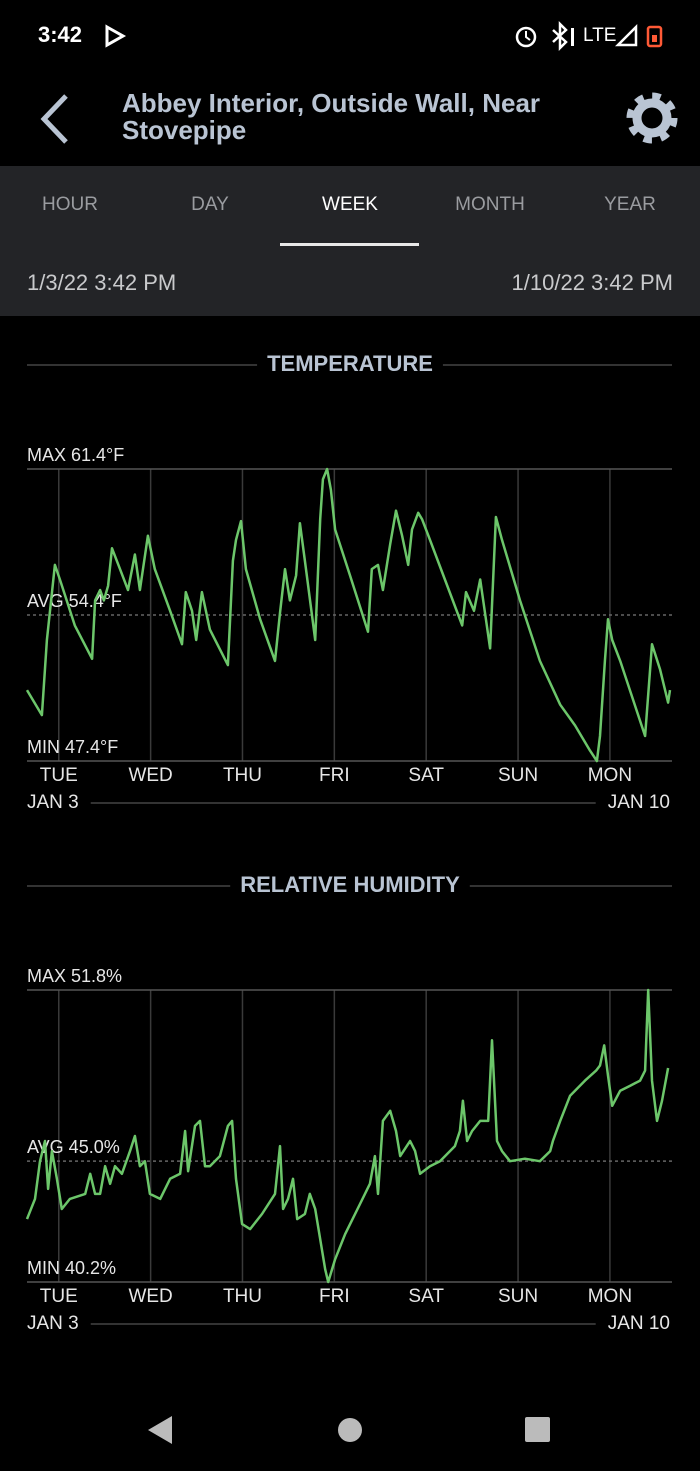 Image resolution: width=700 pixels, height=1471 pixels. Describe the element at coordinates (490, 204) in the screenshot. I see `tab: MONTH` at that location.